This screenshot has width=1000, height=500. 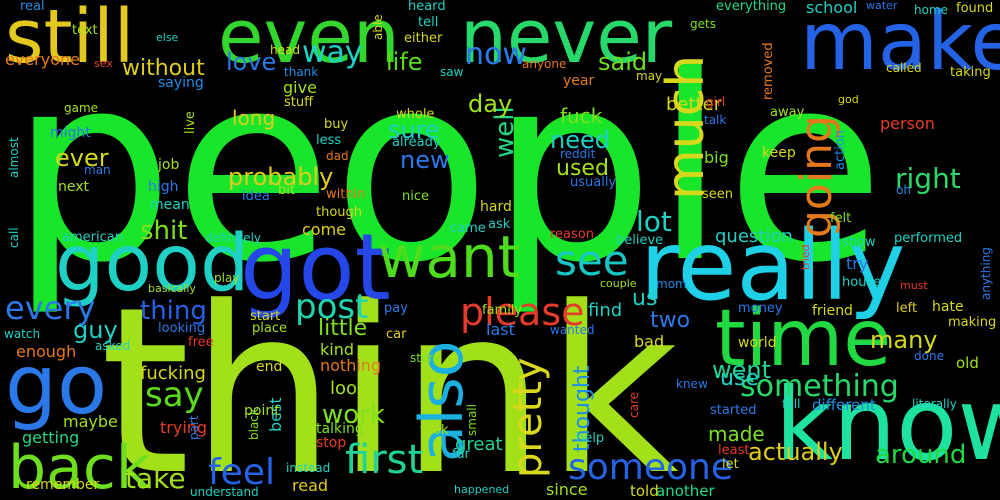 I want to click on word-literally: literally, so click(x=934, y=404).